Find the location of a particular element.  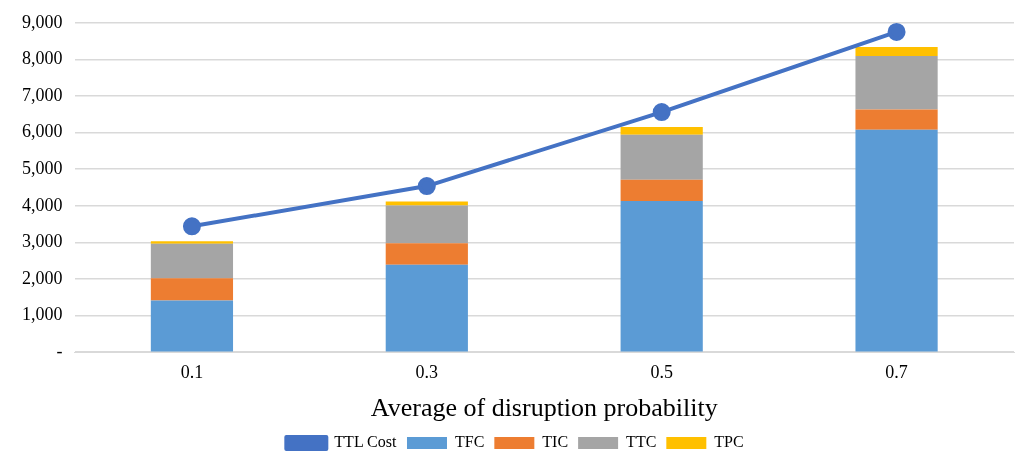

y-tick-label: 8,000 is located at coordinates (42, 58).